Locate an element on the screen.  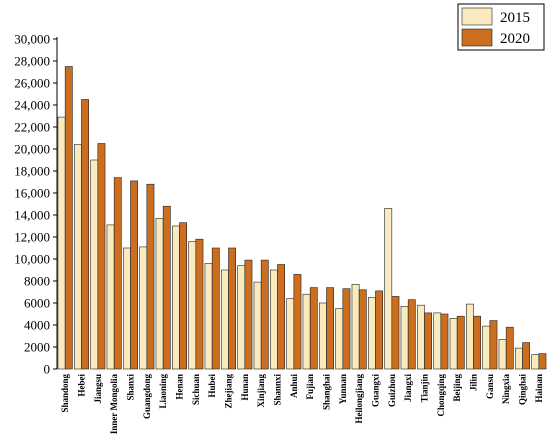
bar-2015-ningxia is located at coordinates (502, 354).